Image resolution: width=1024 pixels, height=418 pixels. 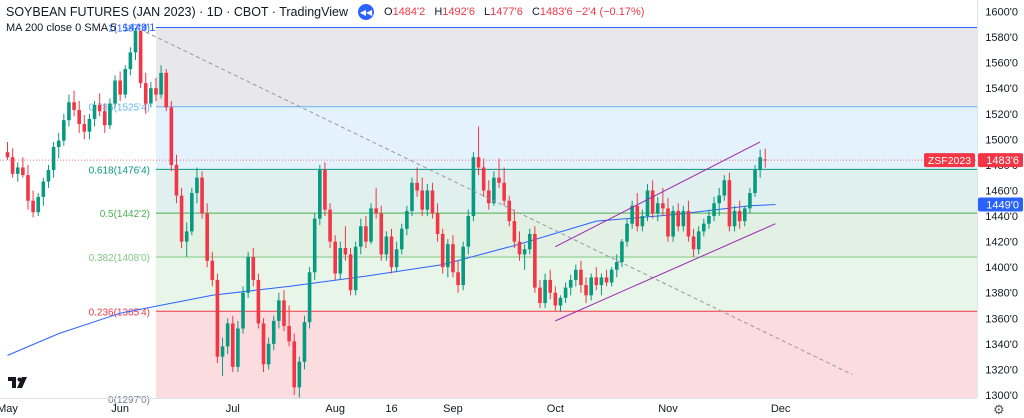 I want to click on time-tick-label: Sep, so click(x=453, y=409).